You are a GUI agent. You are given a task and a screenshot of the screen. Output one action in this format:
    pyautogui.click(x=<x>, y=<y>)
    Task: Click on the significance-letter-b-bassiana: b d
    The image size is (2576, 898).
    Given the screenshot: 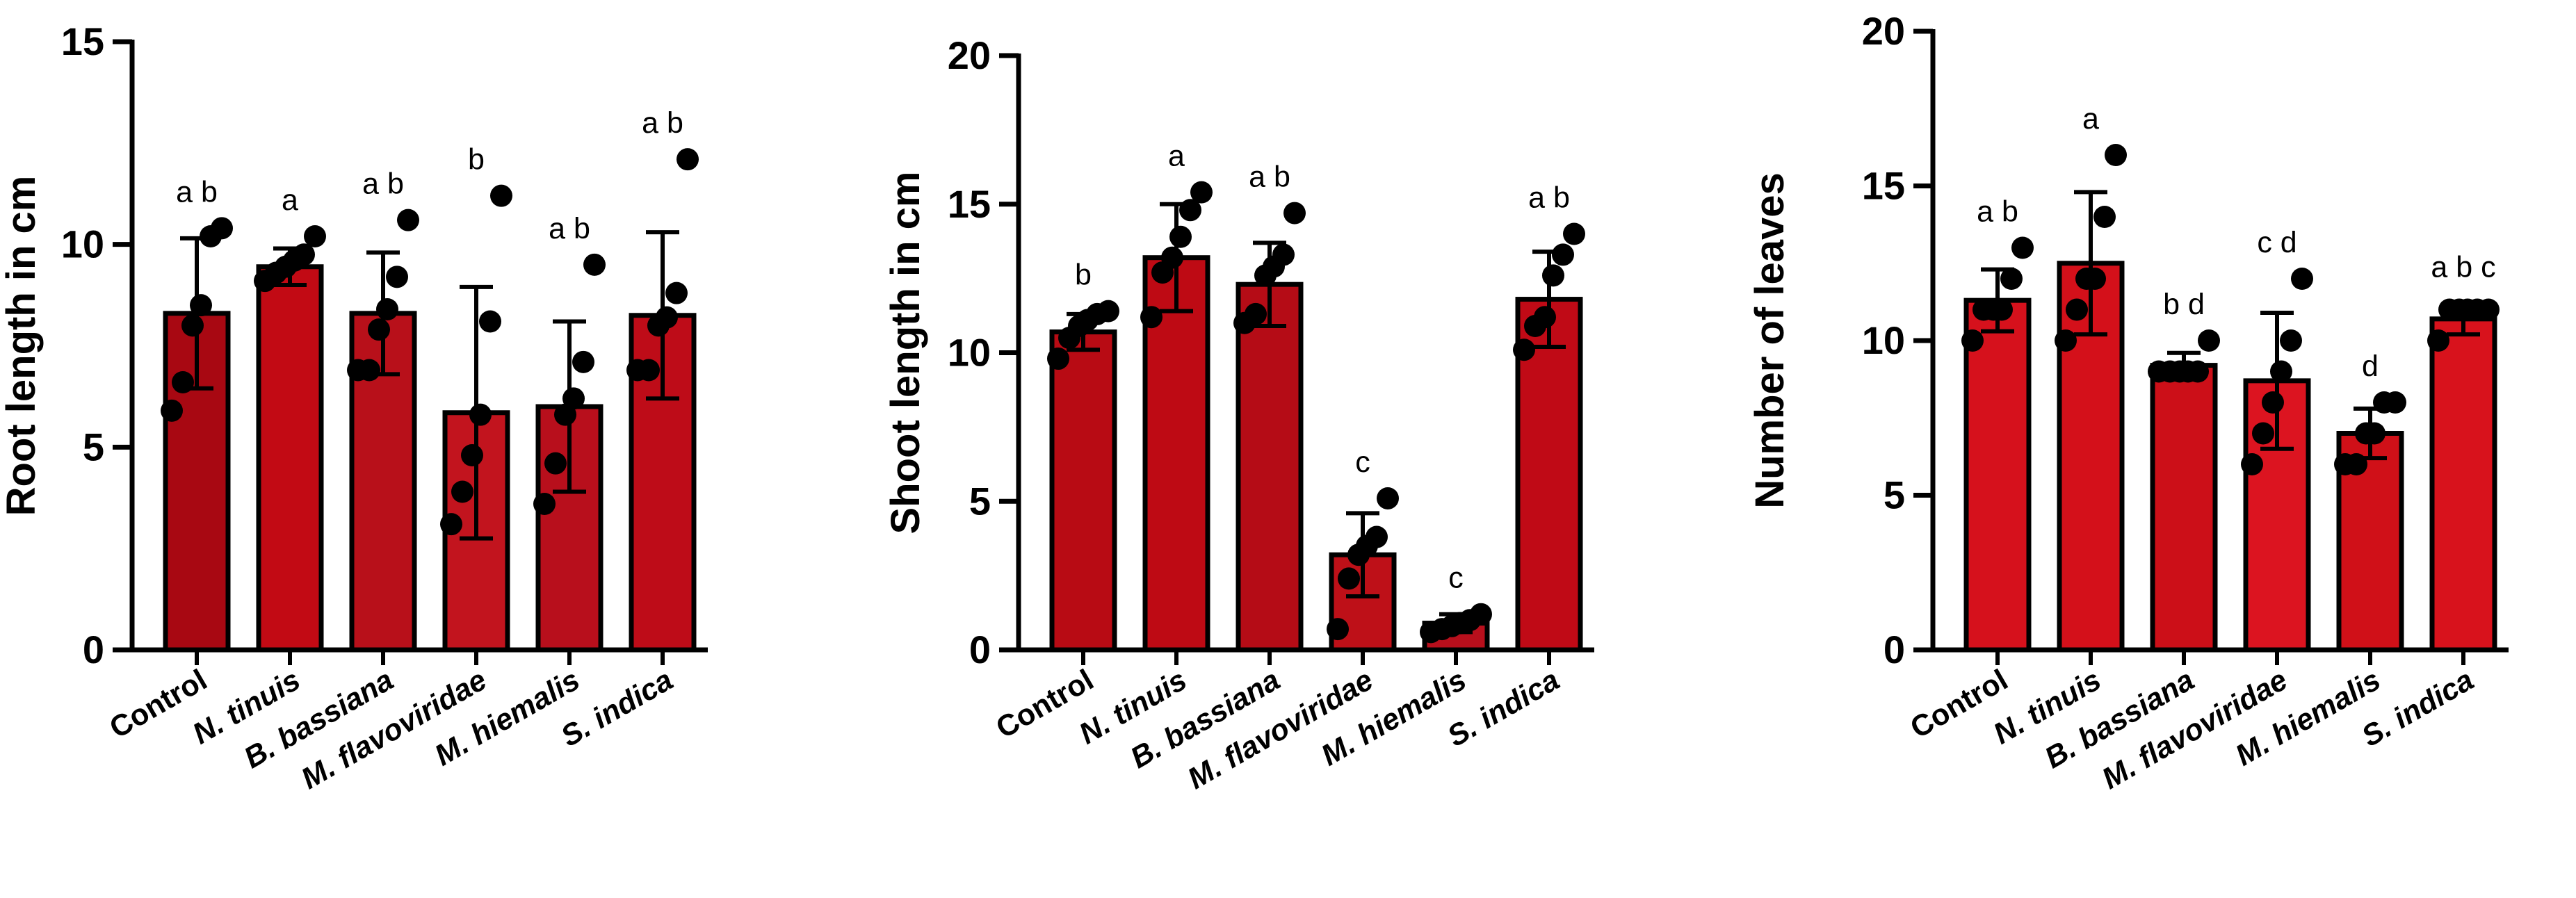 What is the action you would take?
    pyautogui.click(x=2184, y=304)
    